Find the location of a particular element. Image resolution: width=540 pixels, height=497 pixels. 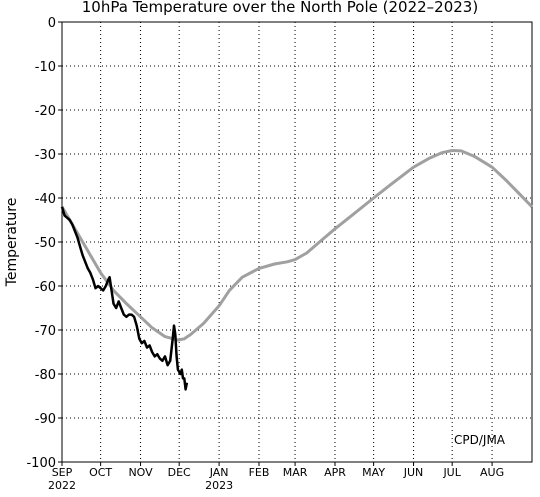

y-tick-label: -70 is located at coordinates (45, 331).